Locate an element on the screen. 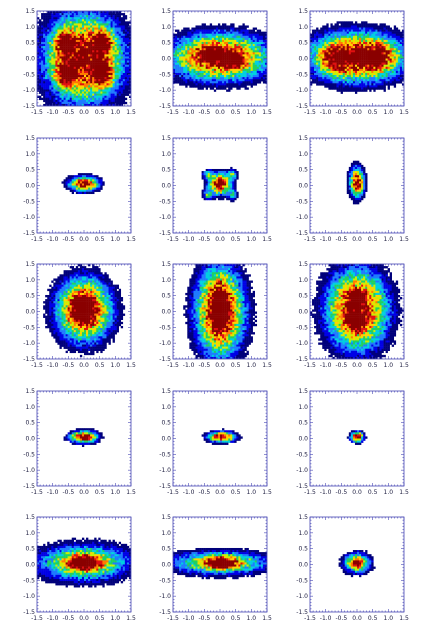 Image resolution: width=432 pixels, height=637 pixels. y-tick-label: 1.5 is located at coordinates (166, 11).